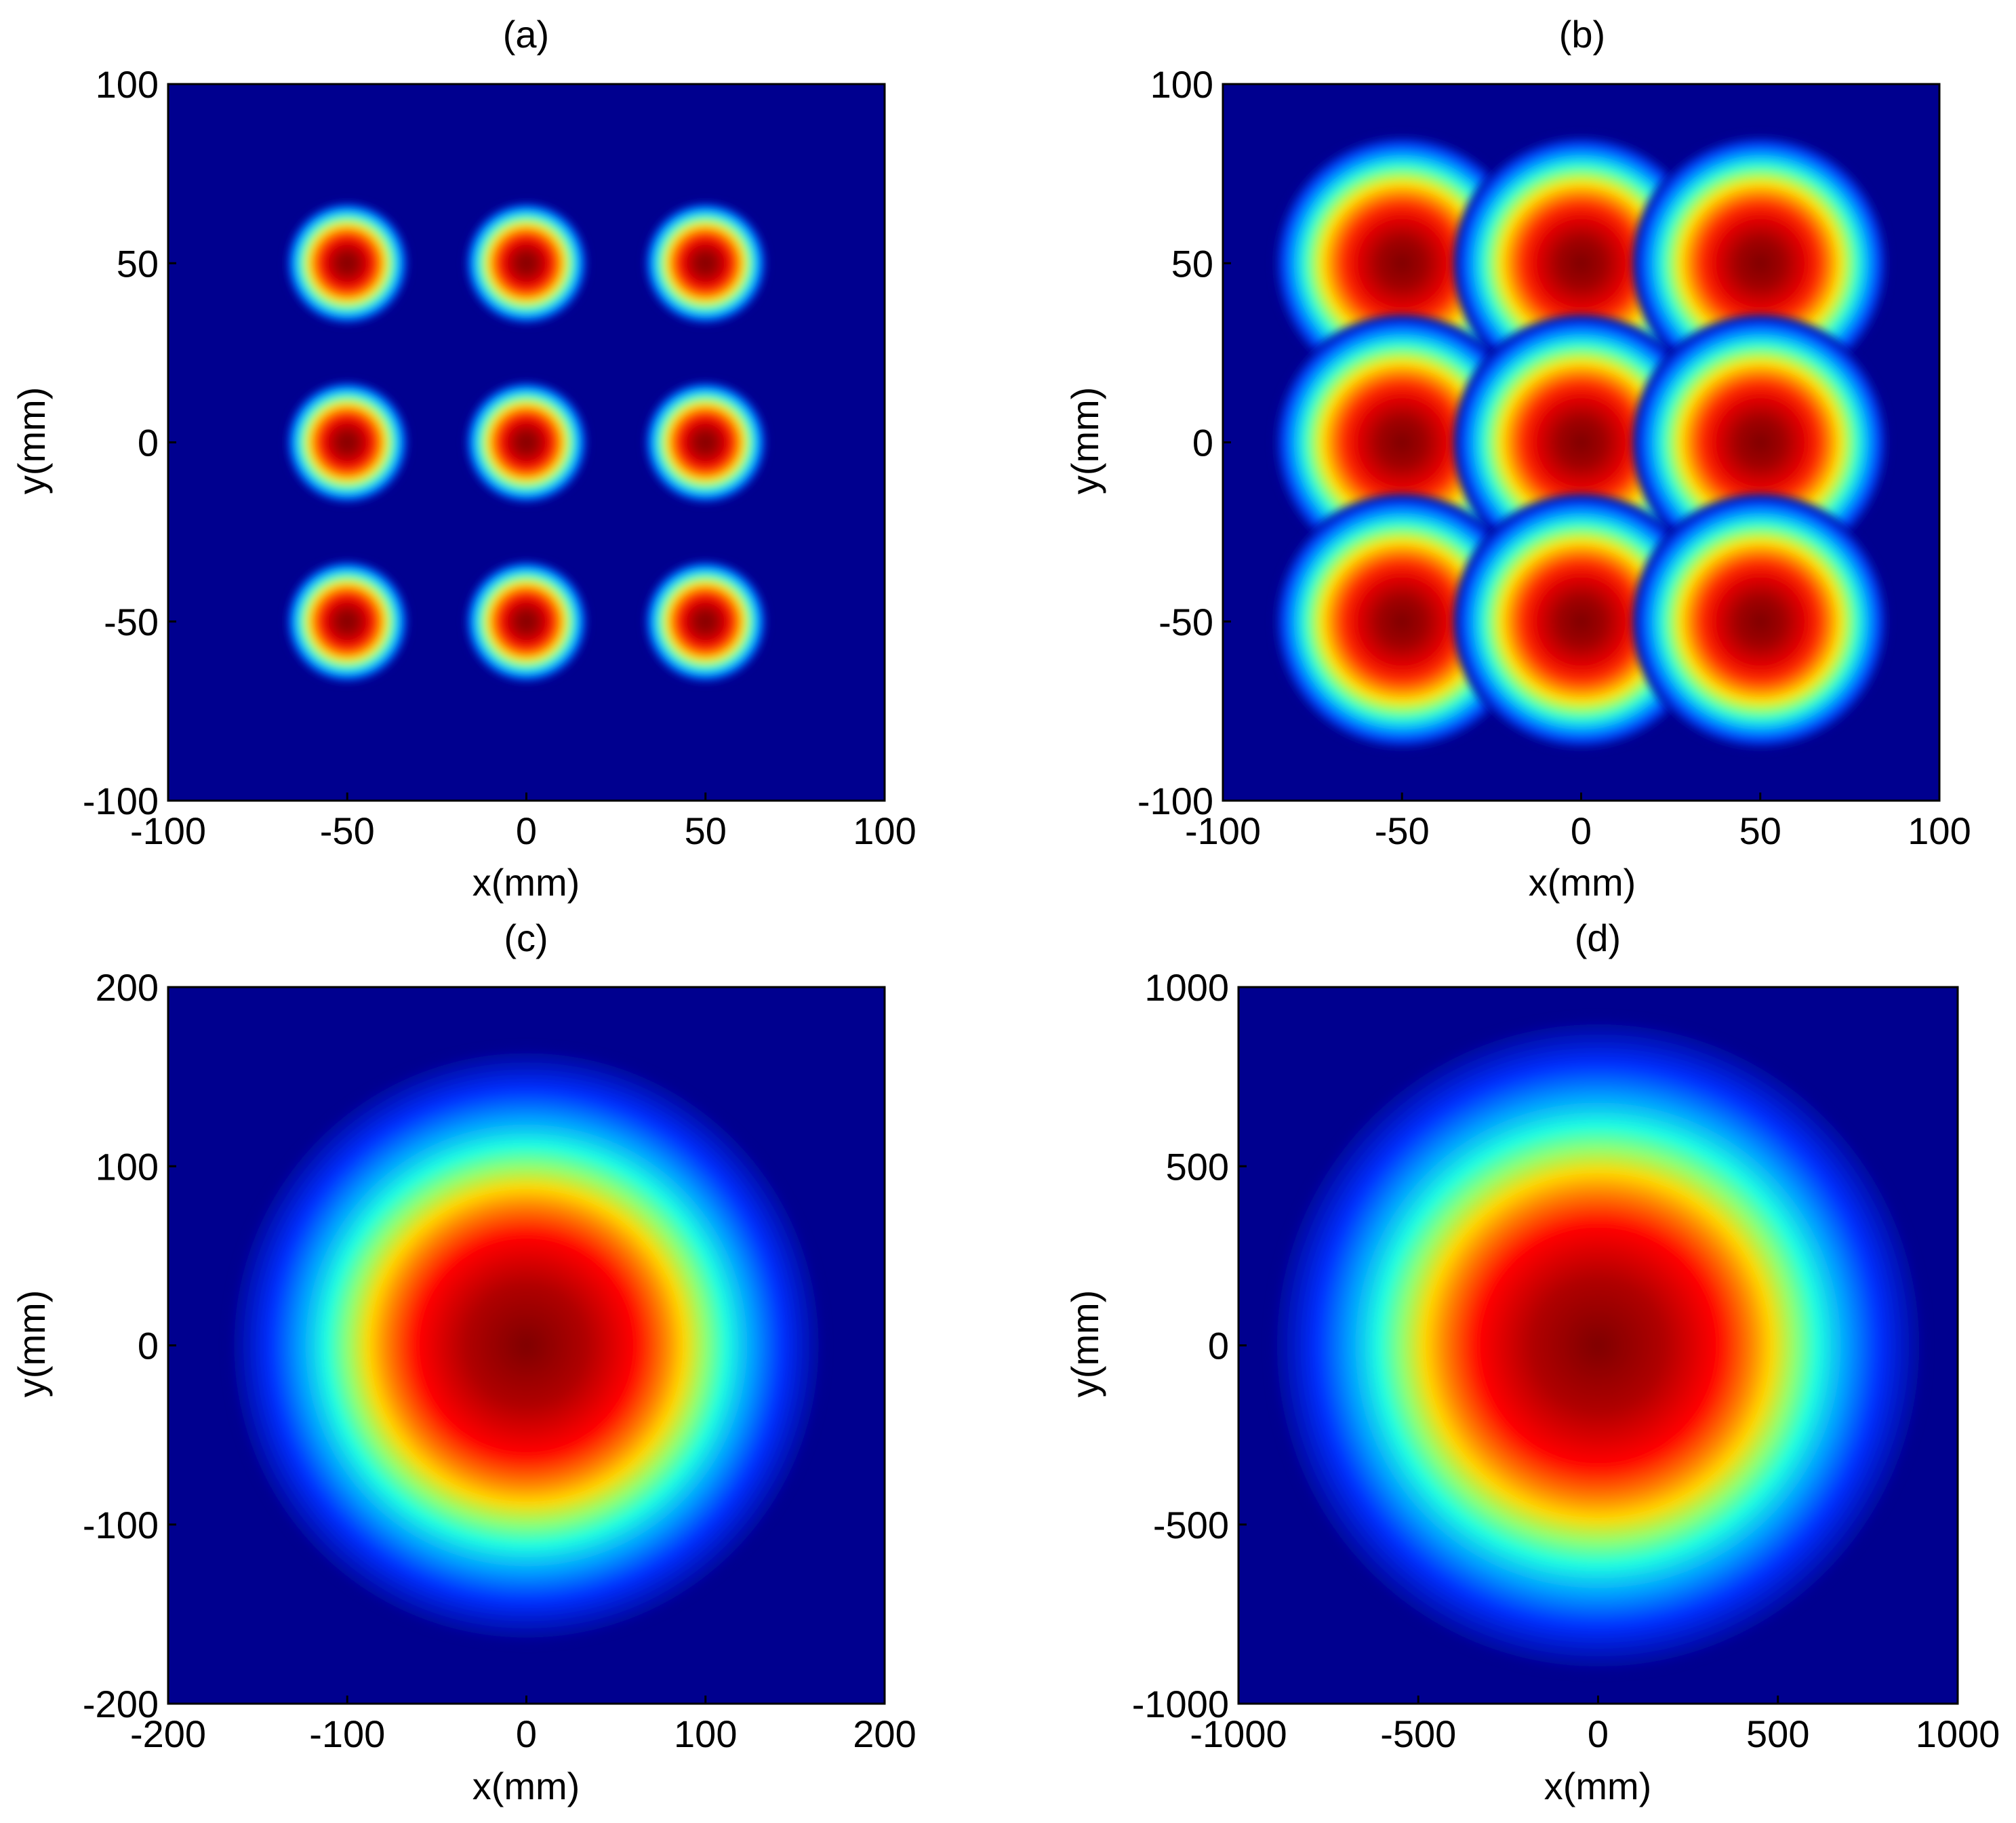 Image resolution: width=2016 pixels, height=1823 pixels. What do you see at coordinates (1958, 1733) in the screenshot?
I see `x-tick-label: 1000` at bounding box center [1958, 1733].